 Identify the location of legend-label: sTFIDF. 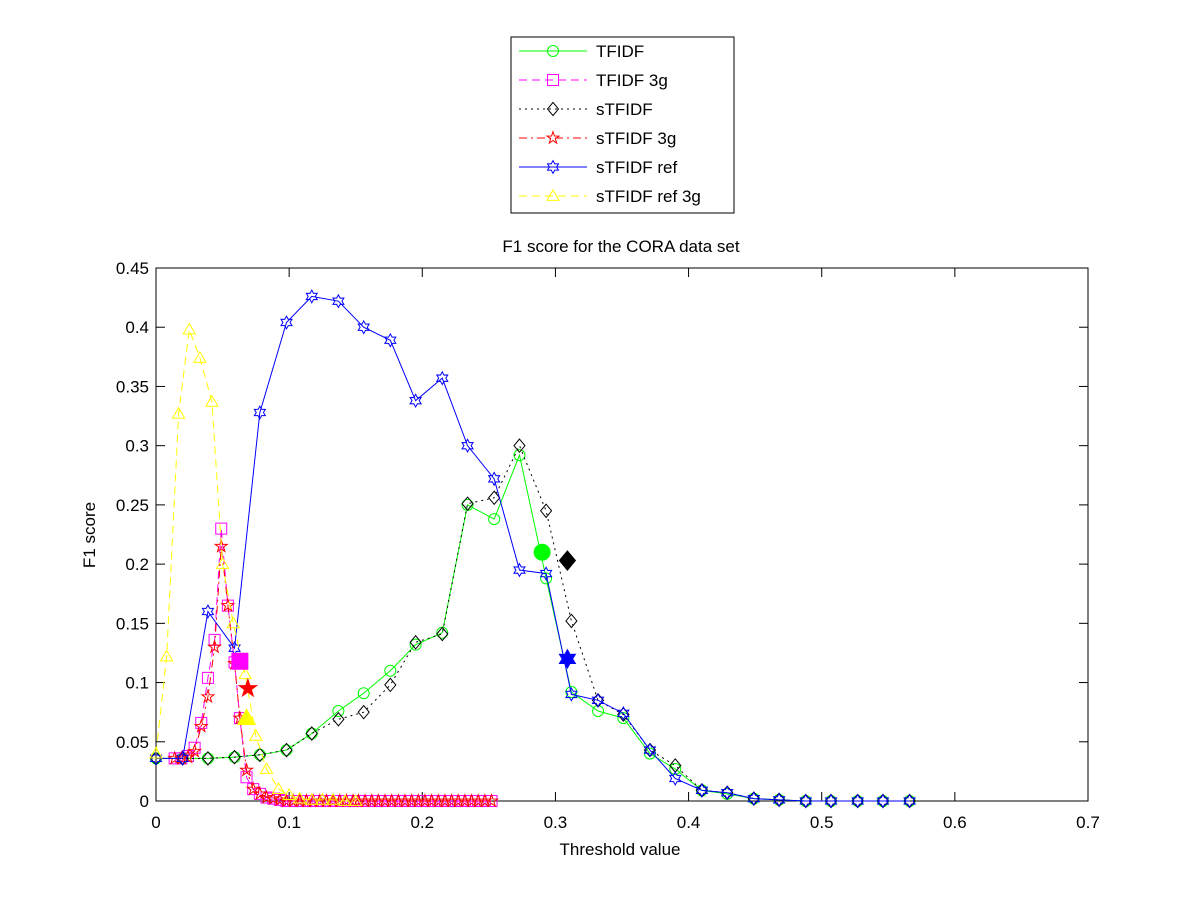
(624, 109).